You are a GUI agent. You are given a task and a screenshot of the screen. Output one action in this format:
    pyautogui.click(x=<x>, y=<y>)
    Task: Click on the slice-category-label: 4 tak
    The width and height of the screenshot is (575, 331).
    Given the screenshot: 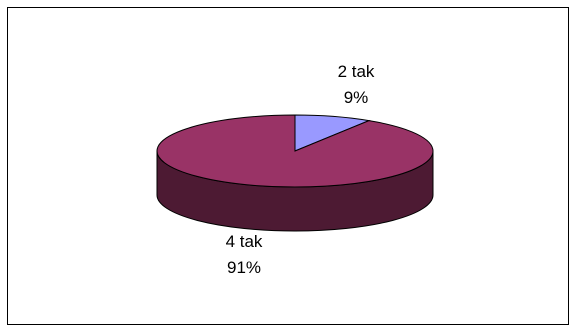 What is the action you would take?
    pyautogui.click(x=244, y=241)
    